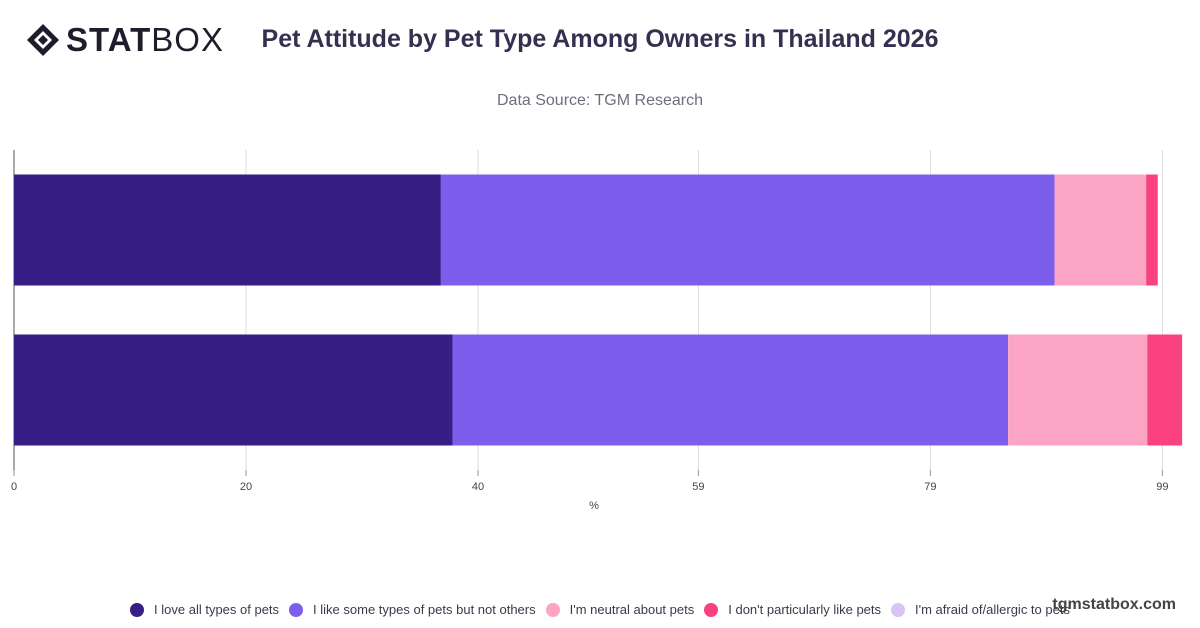 This screenshot has height=628, width=1200. I want to click on legend-item: I don't particularly like pets, so click(792, 609).